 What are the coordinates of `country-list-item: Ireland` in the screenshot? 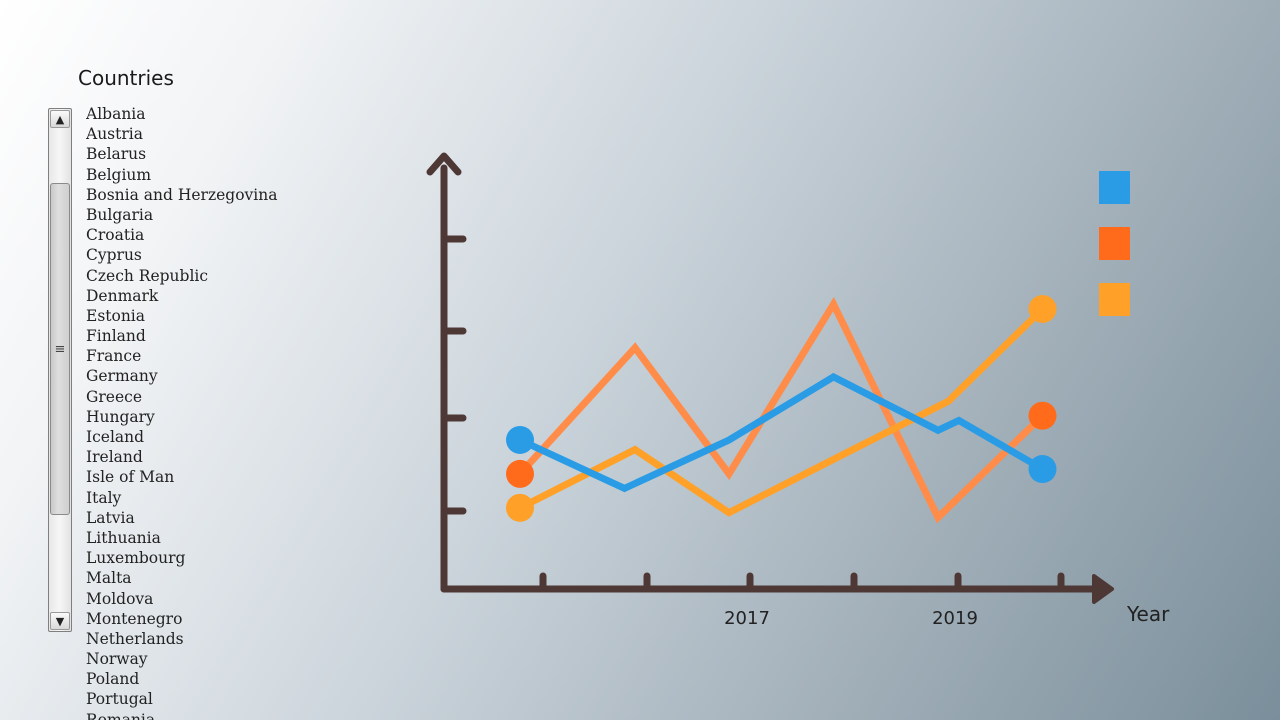 It's located at (114, 457).